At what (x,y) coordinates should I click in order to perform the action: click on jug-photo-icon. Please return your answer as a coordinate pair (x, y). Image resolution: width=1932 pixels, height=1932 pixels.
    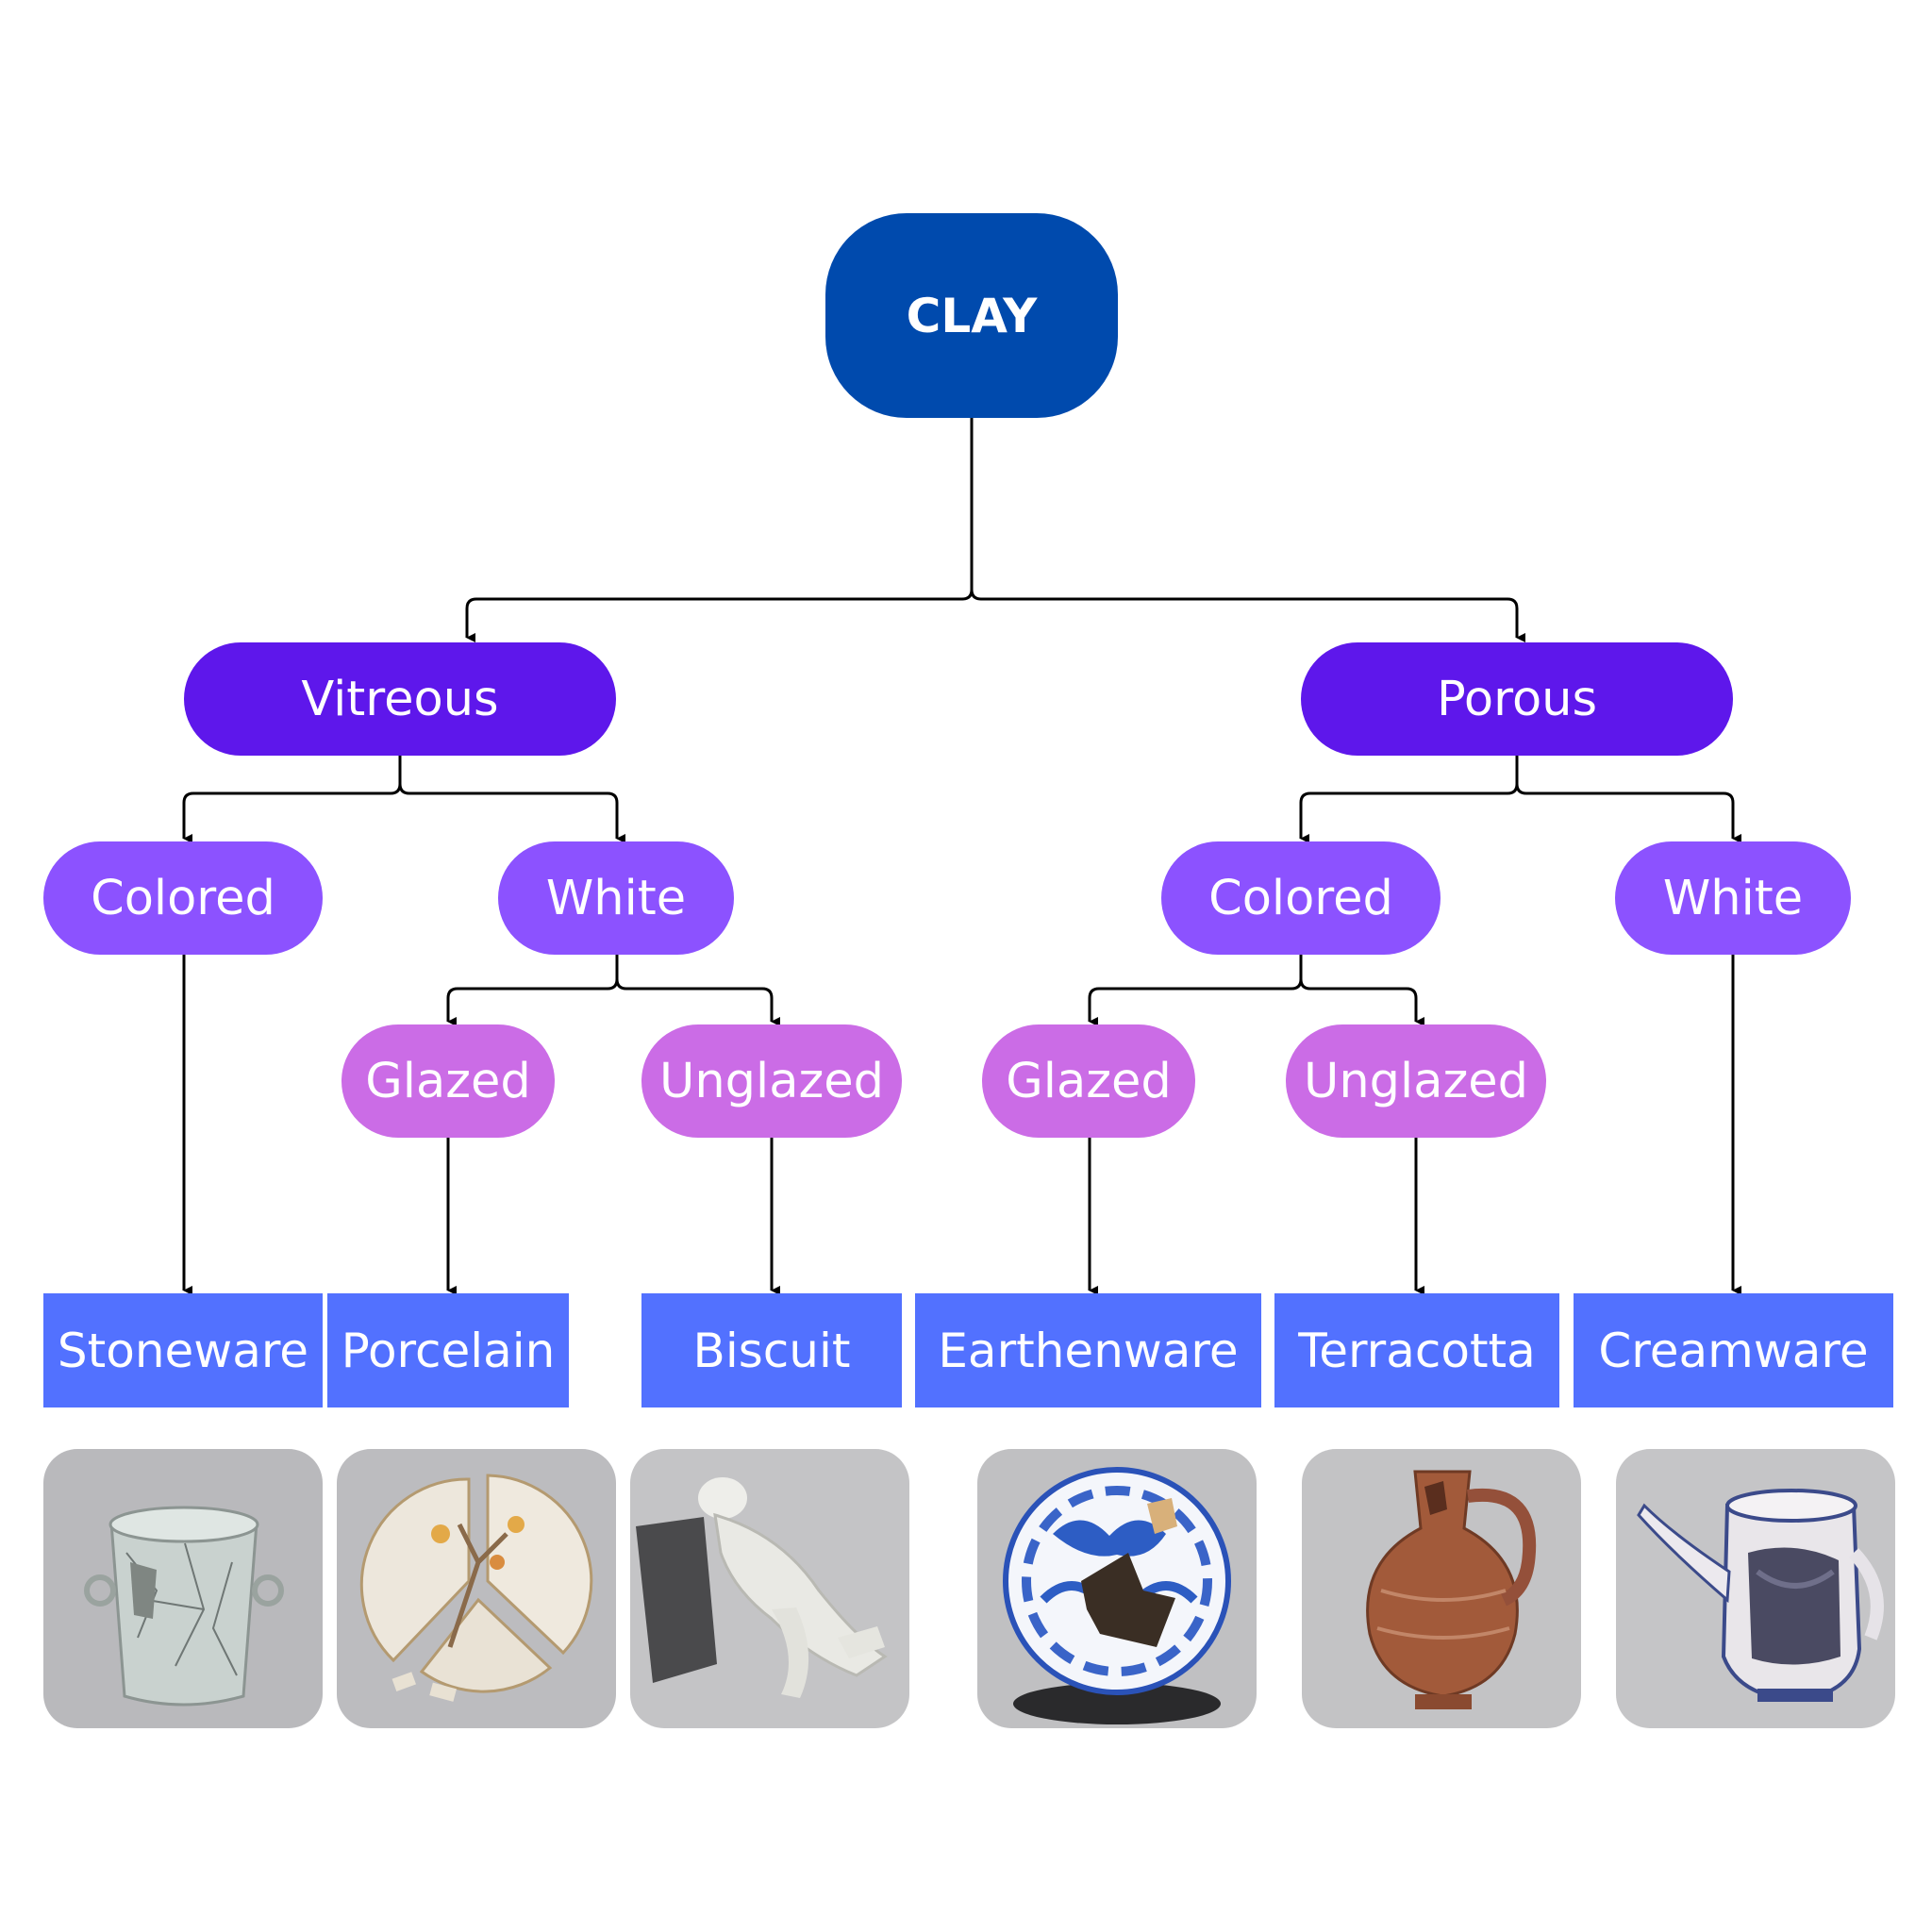
    Looking at the image, I should click on (1442, 1589).